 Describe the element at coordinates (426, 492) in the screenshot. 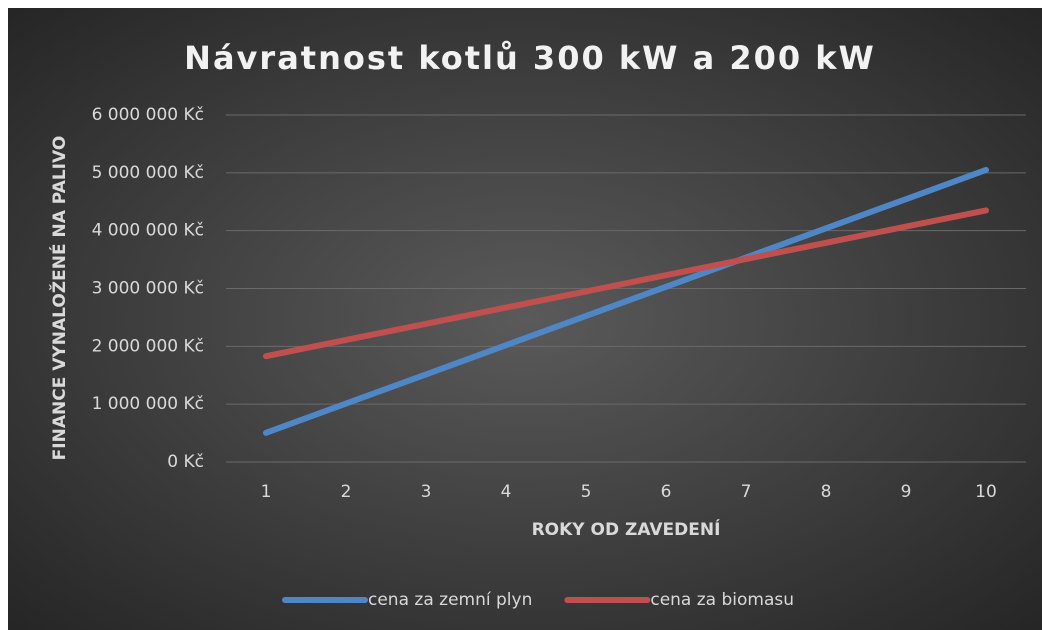

I see `x-tick-label: 3` at that location.